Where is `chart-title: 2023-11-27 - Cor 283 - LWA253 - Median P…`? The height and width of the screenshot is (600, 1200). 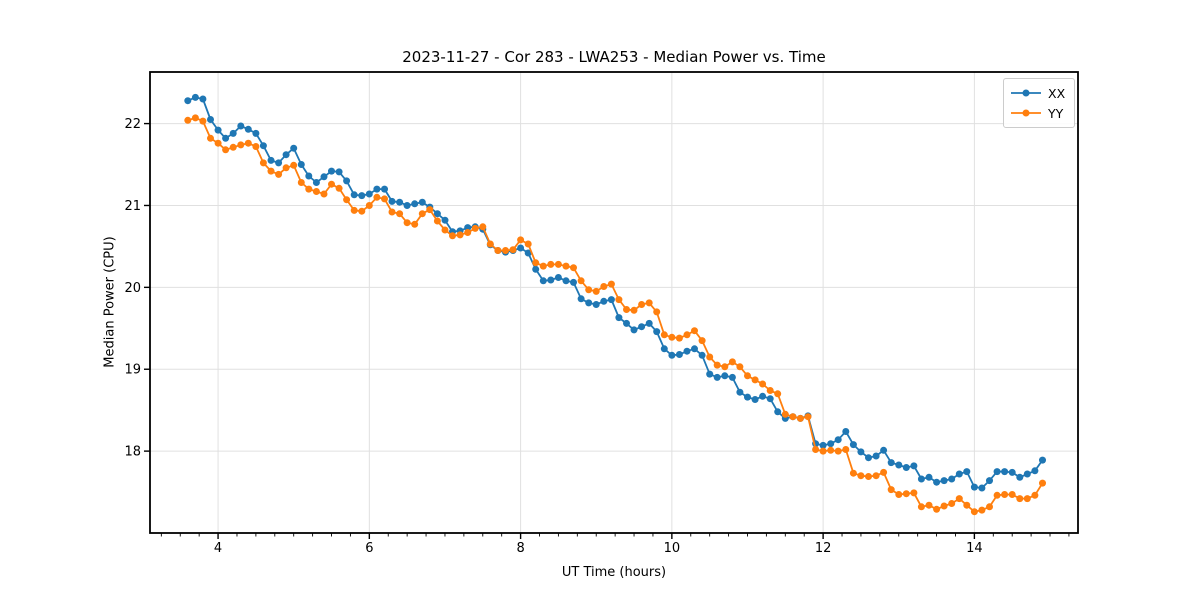 chart-title: 2023-11-27 - Cor 283 - LWA253 - Median P… is located at coordinates (614, 57).